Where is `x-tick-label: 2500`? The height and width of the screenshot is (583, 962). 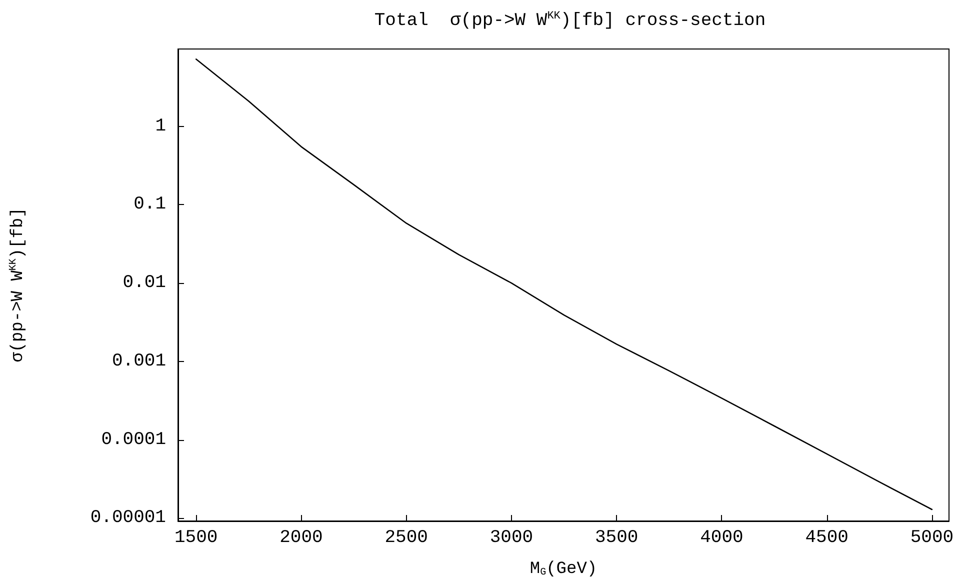
x-tick-label: 2500 is located at coordinates (406, 538).